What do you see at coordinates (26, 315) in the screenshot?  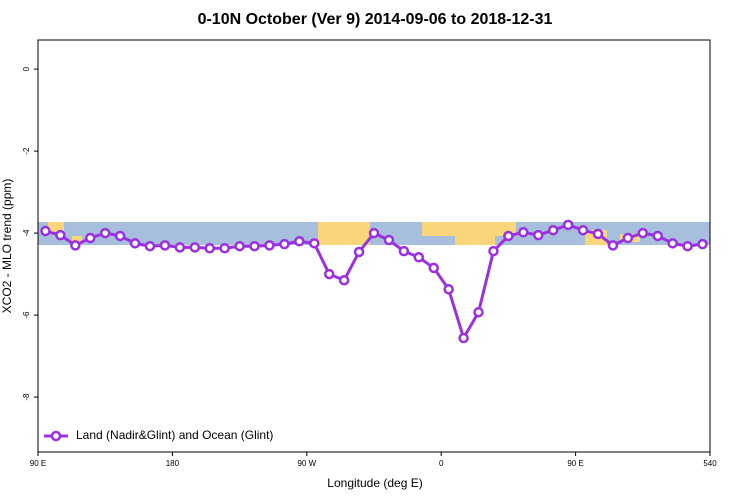 I see `y-tick-label: -6` at bounding box center [26, 315].